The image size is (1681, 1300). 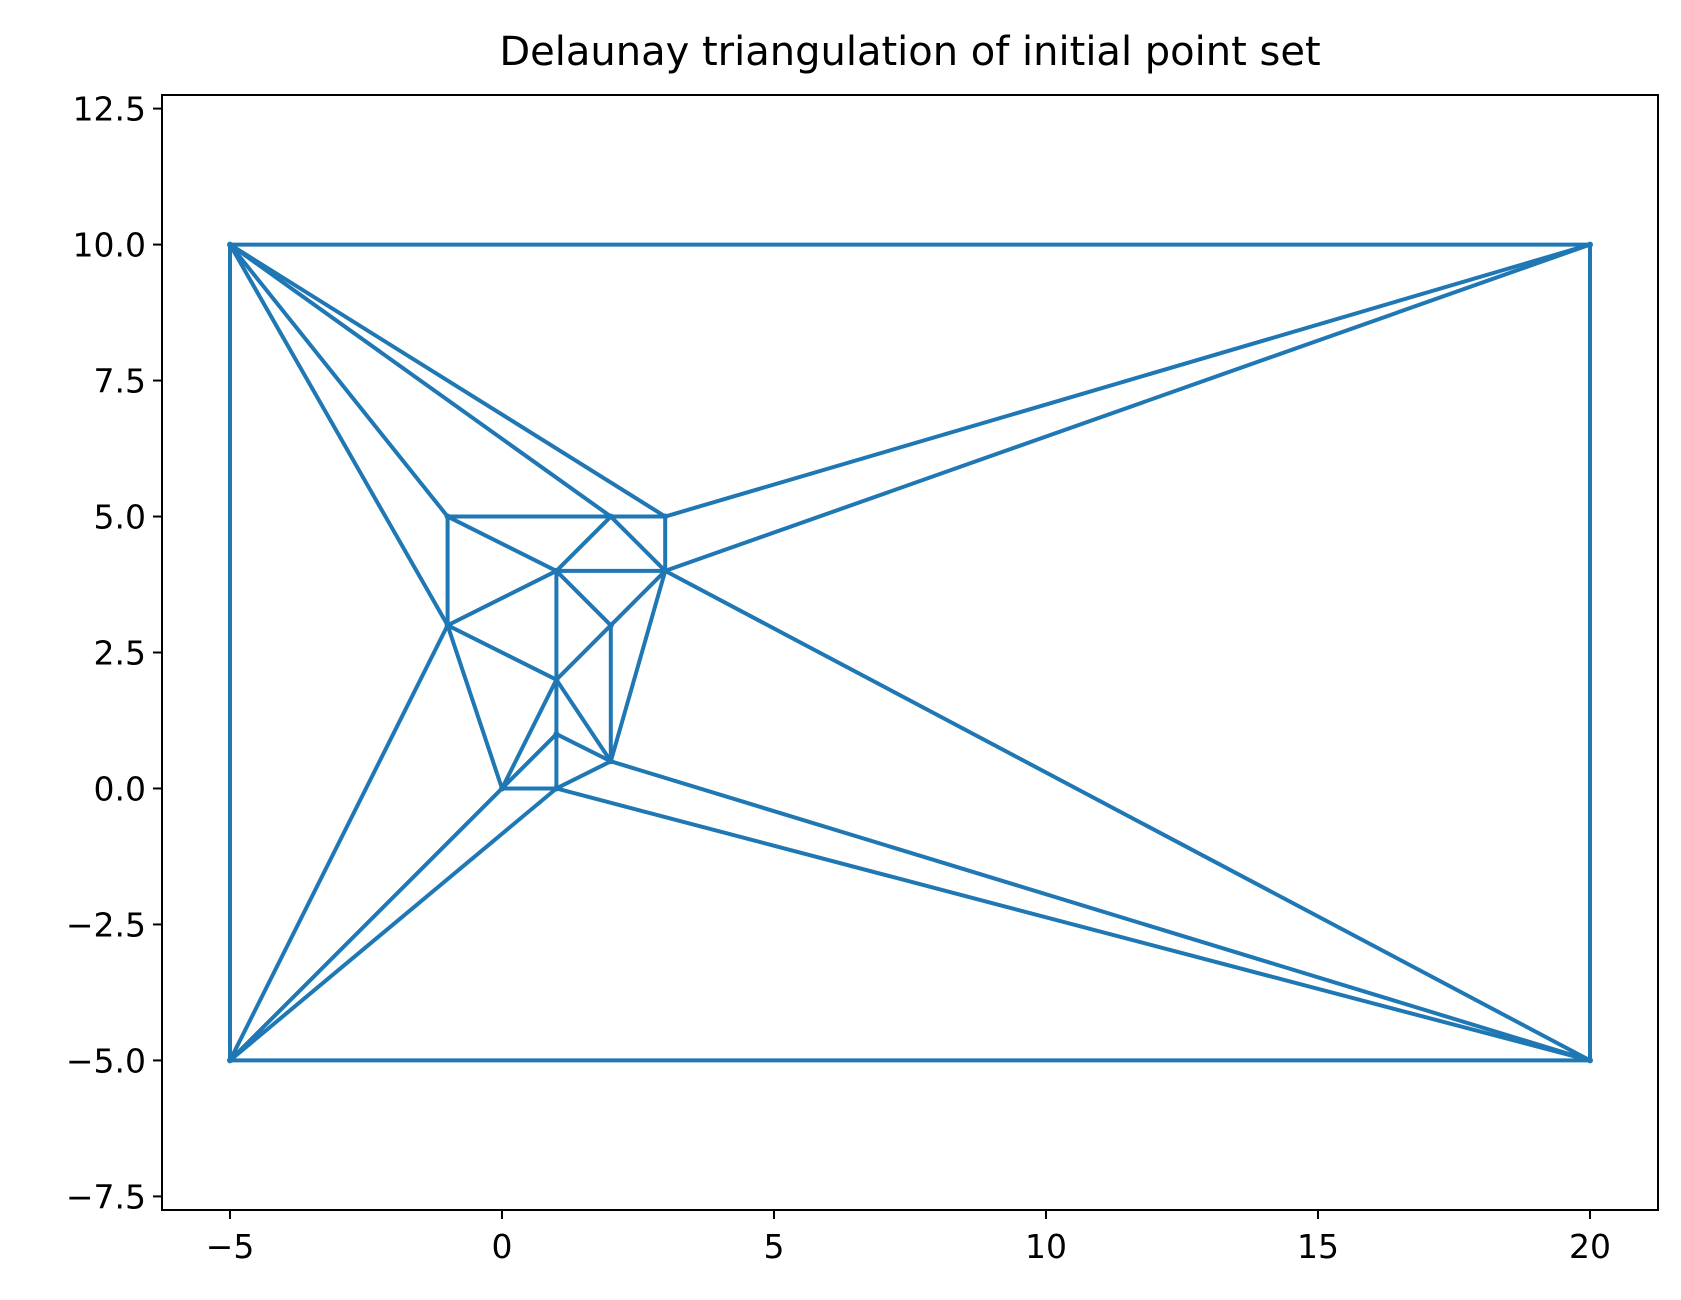 What do you see at coordinates (1590, 1246) in the screenshot?
I see `x-tick-label: 20` at bounding box center [1590, 1246].